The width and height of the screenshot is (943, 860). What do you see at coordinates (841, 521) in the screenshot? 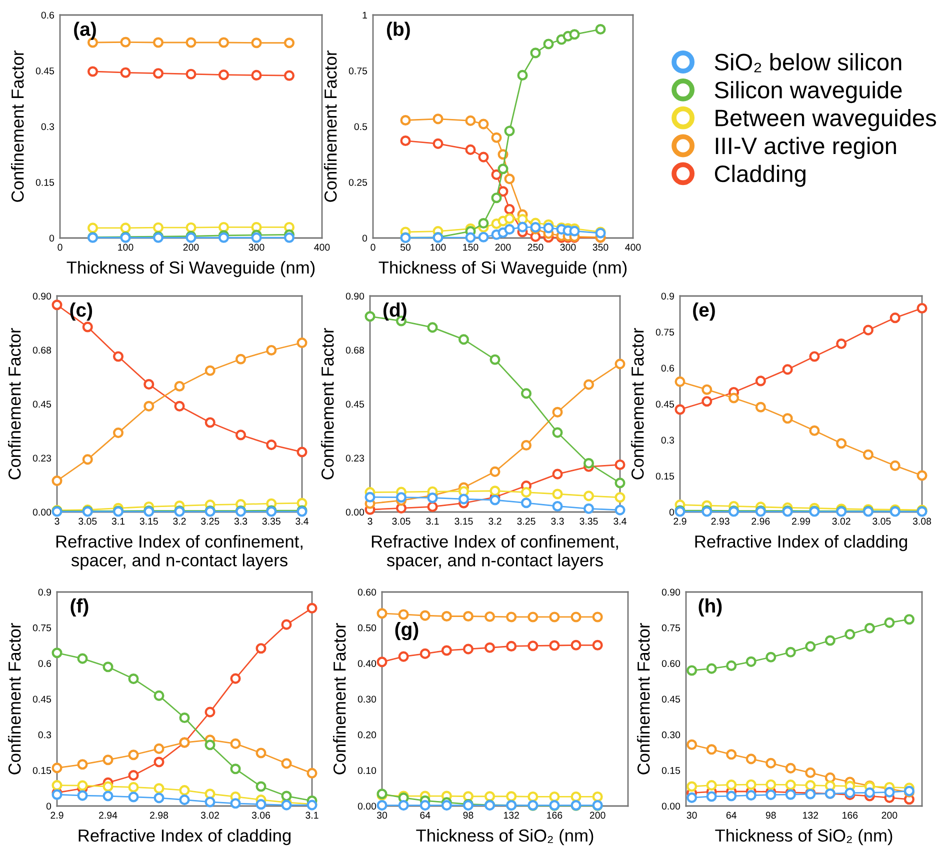
I see `x-tick-label: 3.02` at bounding box center [841, 521].